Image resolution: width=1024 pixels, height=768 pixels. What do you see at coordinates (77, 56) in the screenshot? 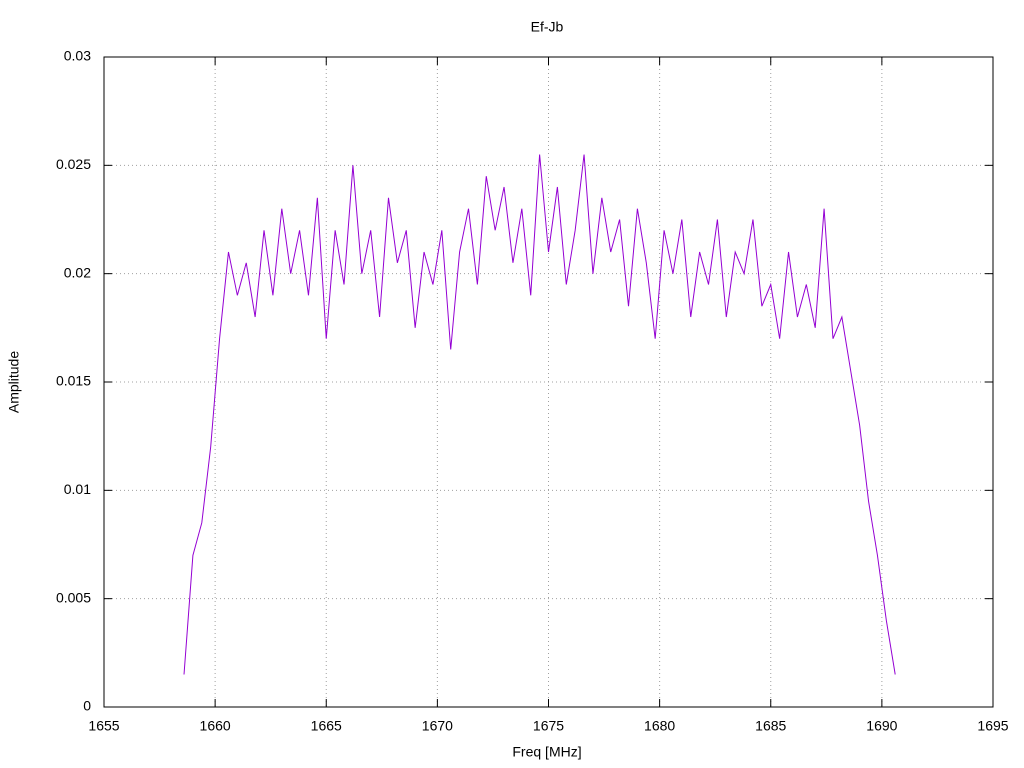
I see `y-tick-label: 0.03` at bounding box center [77, 56].